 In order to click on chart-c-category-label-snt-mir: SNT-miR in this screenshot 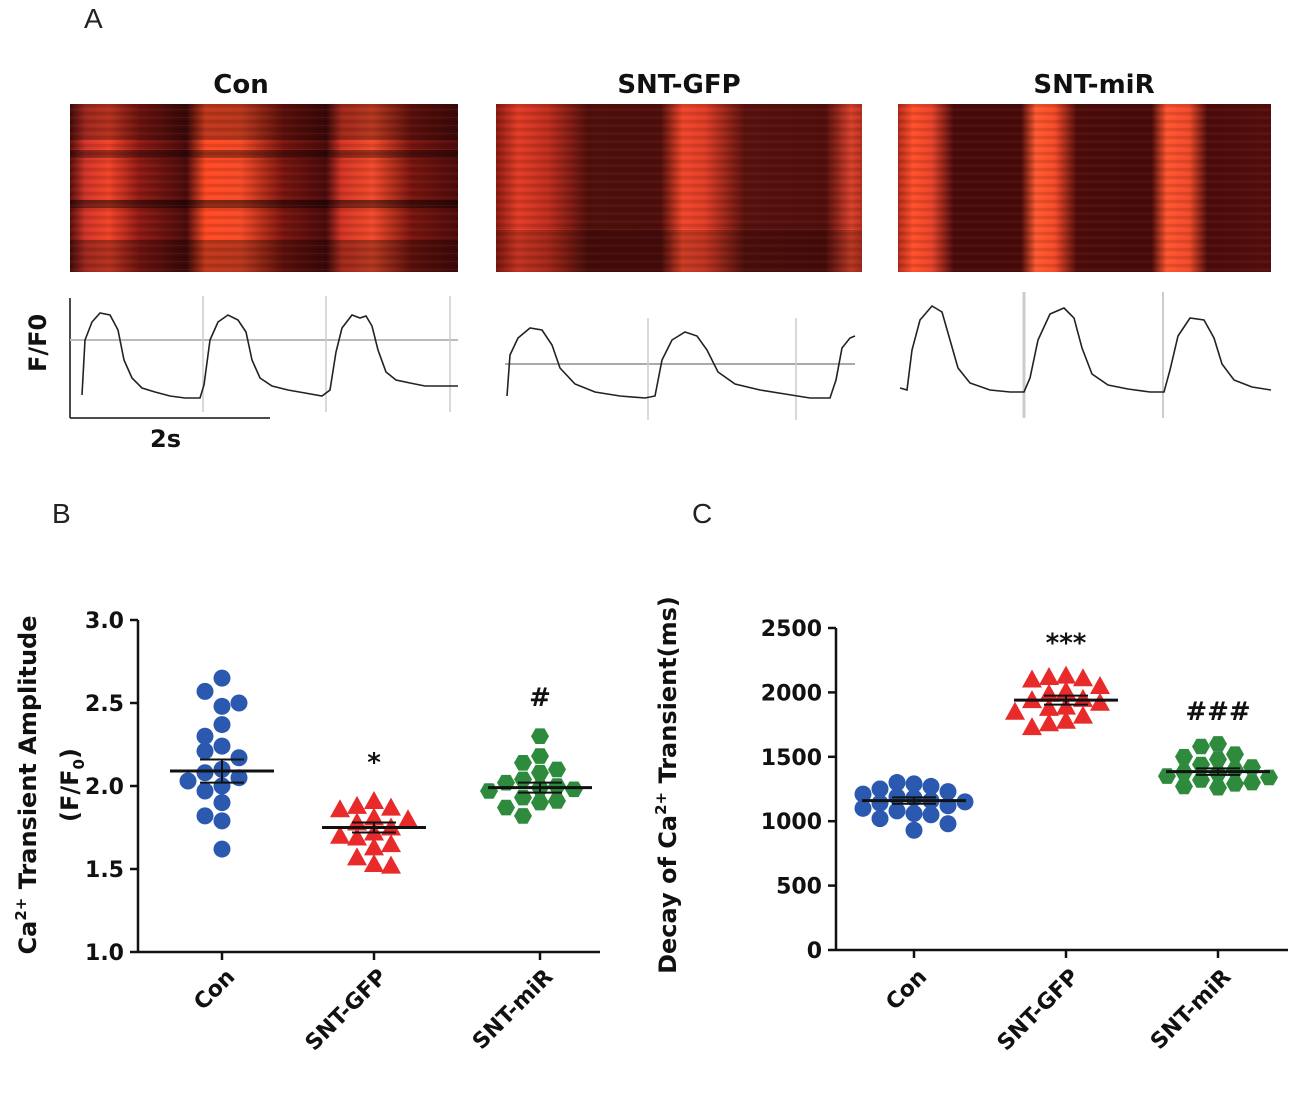, I will do `click(1191, 1010)`.